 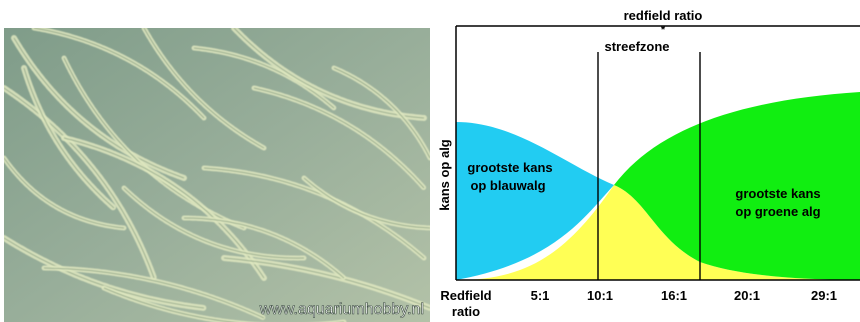 I want to click on green-region-label-1: grootste kans, so click(x=777, y=193).